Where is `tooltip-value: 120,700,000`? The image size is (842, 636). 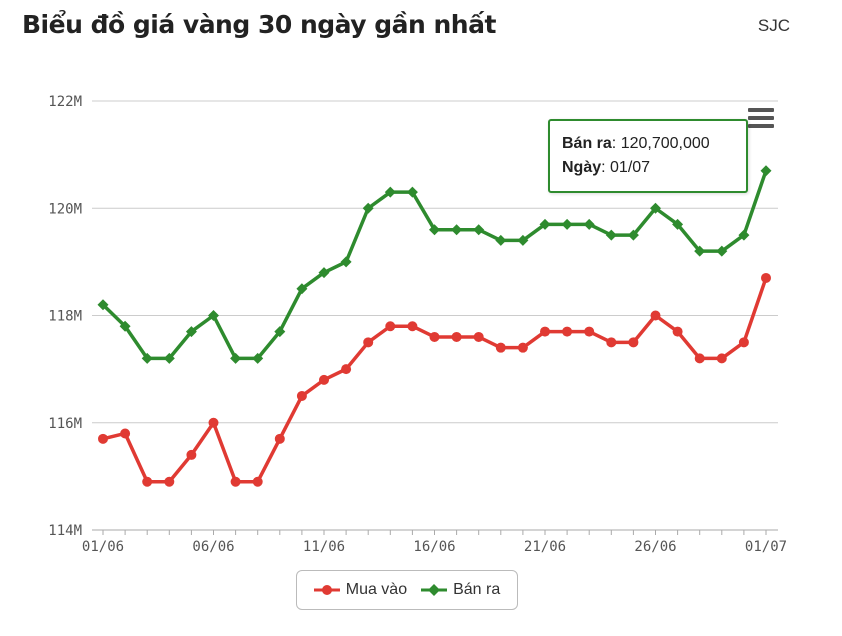
tooltip-value: 120,700,000 is located at coordinates (665, 143).